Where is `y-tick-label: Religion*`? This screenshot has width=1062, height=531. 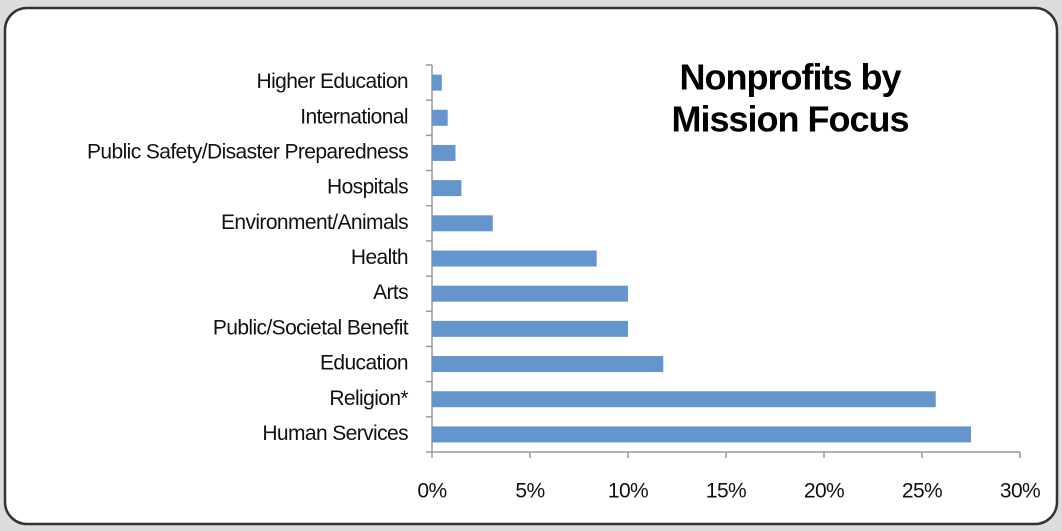
y-tick-label: Religion* is located at coordinates (368, 398).